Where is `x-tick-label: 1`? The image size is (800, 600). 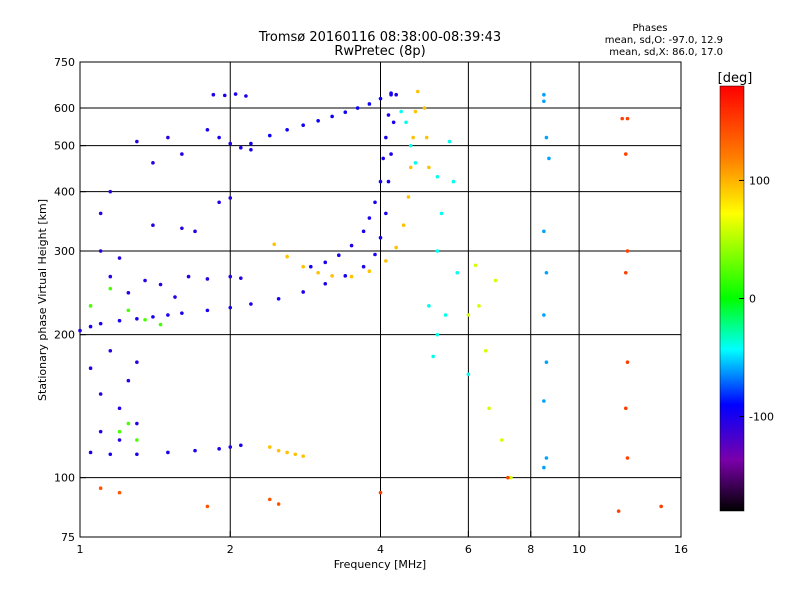 x-tick-label: 1 is located at coordinates (80, 549).